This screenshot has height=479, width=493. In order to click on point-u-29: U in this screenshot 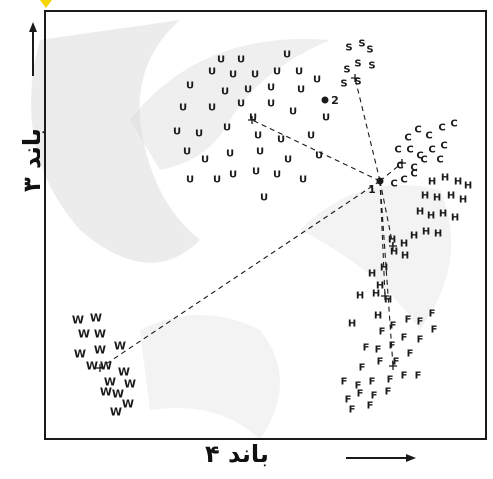, I will do `click(230, 154)`.